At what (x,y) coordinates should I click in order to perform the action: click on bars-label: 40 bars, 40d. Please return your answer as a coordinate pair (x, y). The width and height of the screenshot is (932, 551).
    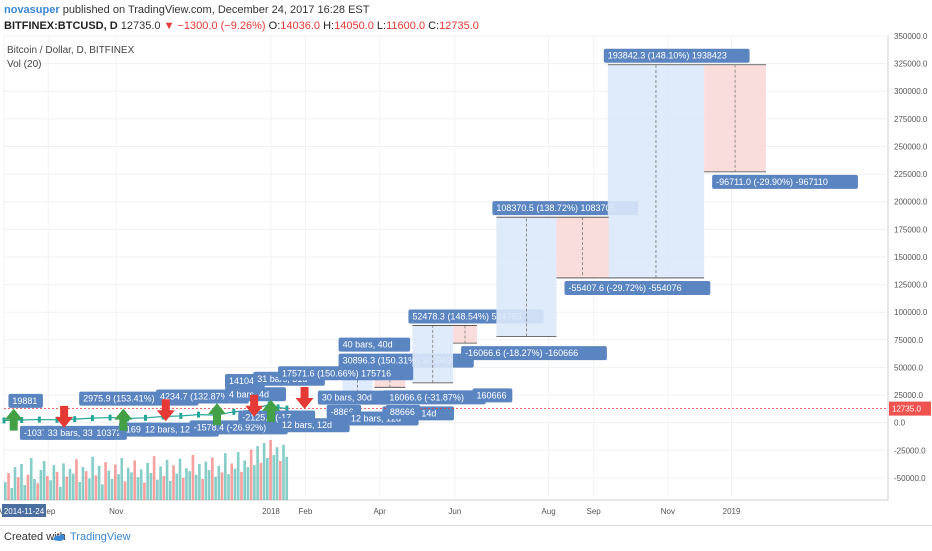
    Looking at the image, I should click on (368, 345).